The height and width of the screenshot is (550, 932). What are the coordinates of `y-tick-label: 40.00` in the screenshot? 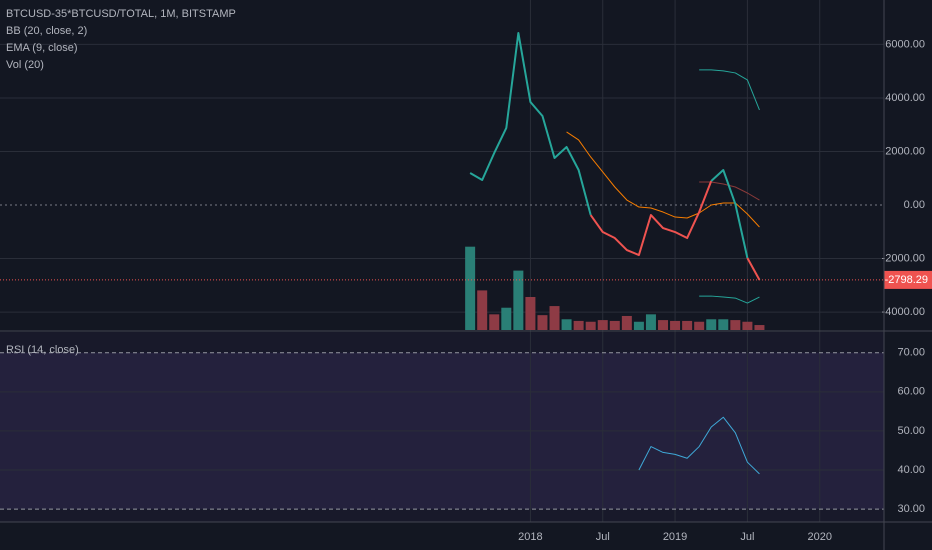 It's located at (911, 470).